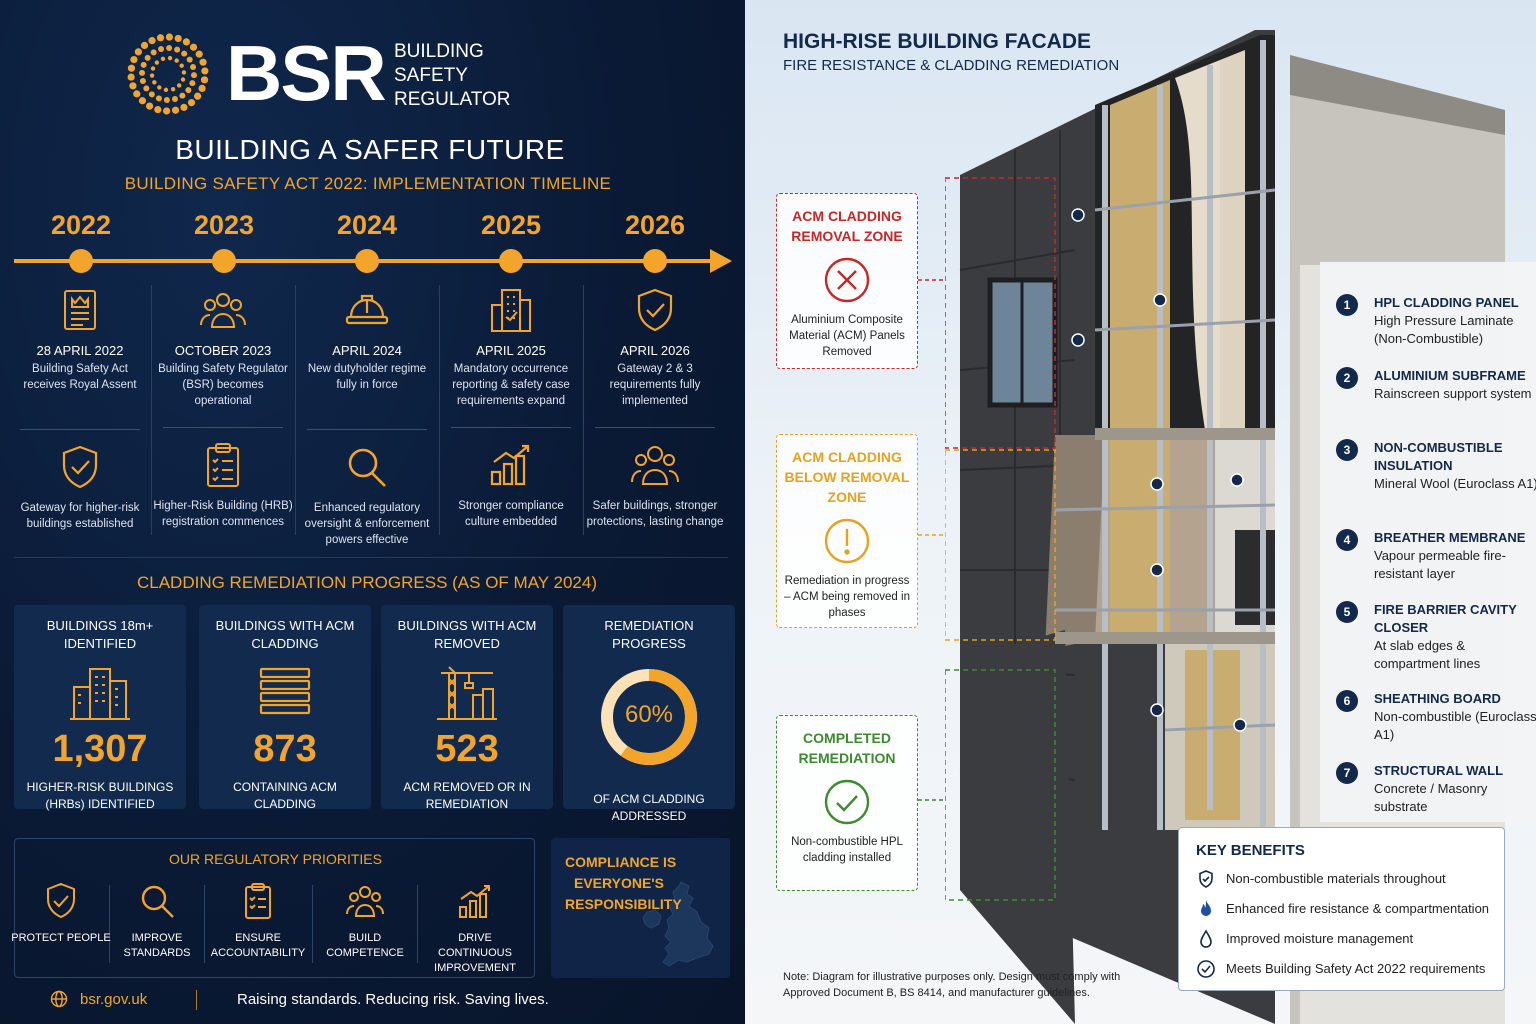  Describe the element at coordinates (847, 541) in the screenshot. I see `exclamation-circle-icon` at that location.